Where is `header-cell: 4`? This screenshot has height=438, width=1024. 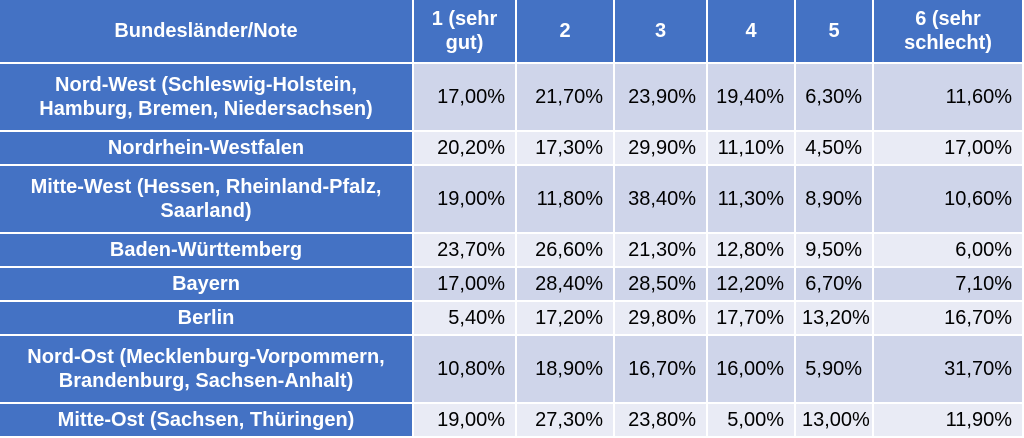
header-cell: 4 is located at coordinates (752, 32).